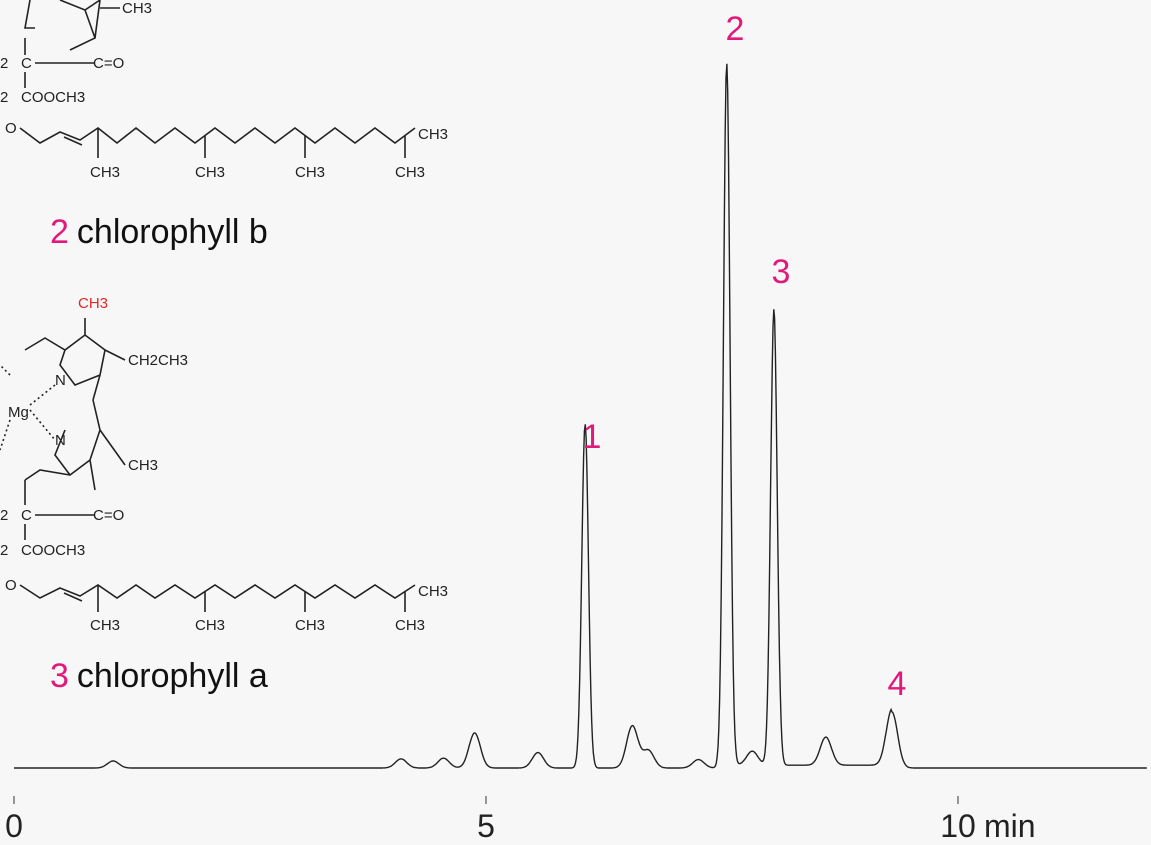 The height and width of the screenshot is (845, 1151). Describe the element at coordinates (73, 141) in the screenshot. I see `double-bond-b` at that location.